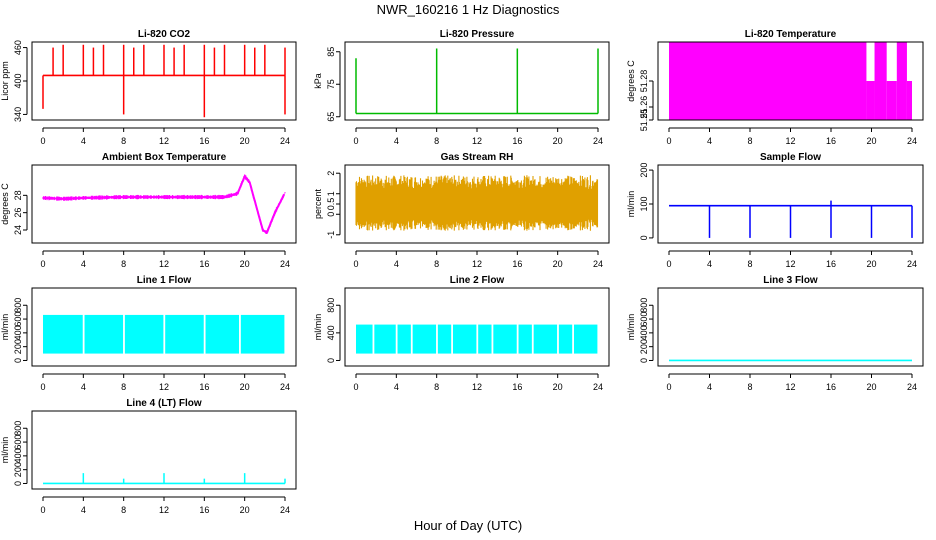 Image resolution: width=936 pixels, height=540 pixels. Describe the element at coordinates (790, 157) in the screenshot. I see `chart-title: Sample Flow` at that location.